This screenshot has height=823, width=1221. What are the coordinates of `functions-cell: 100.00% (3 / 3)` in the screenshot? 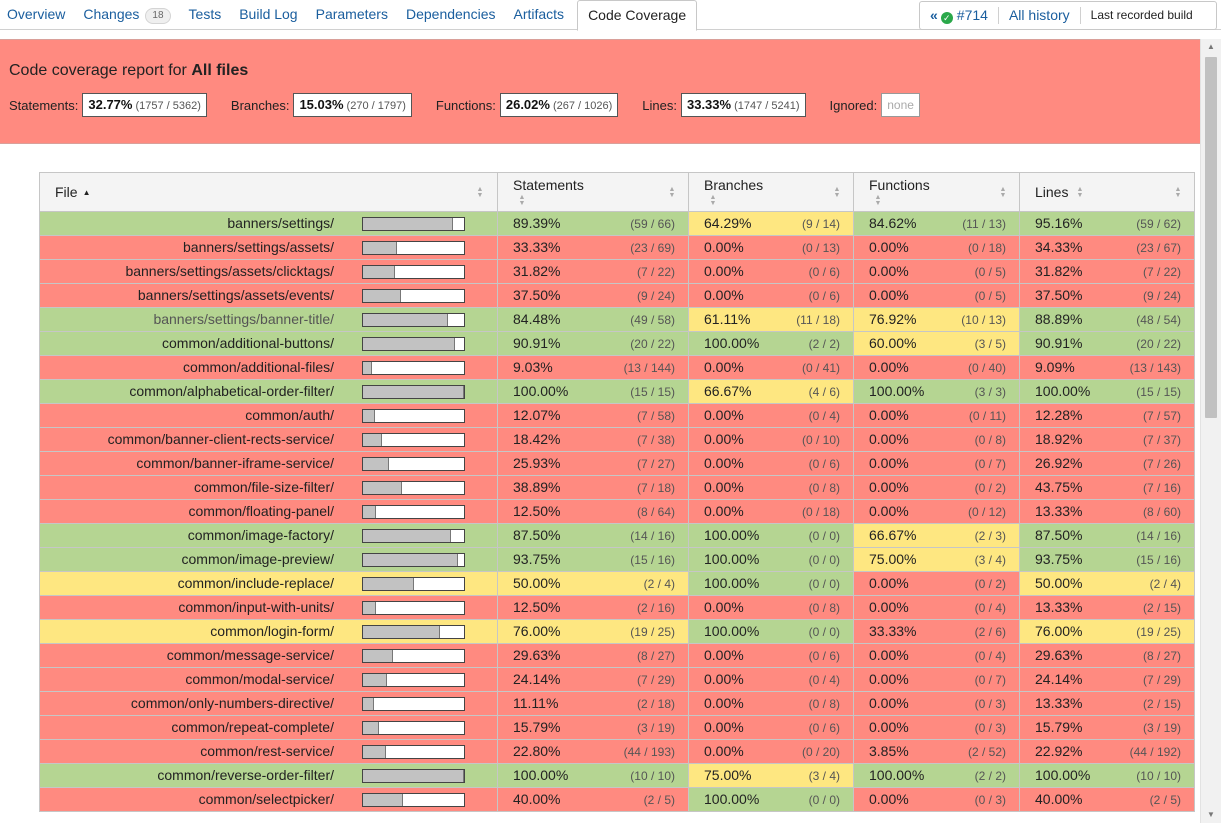 It's located at (936, 391).